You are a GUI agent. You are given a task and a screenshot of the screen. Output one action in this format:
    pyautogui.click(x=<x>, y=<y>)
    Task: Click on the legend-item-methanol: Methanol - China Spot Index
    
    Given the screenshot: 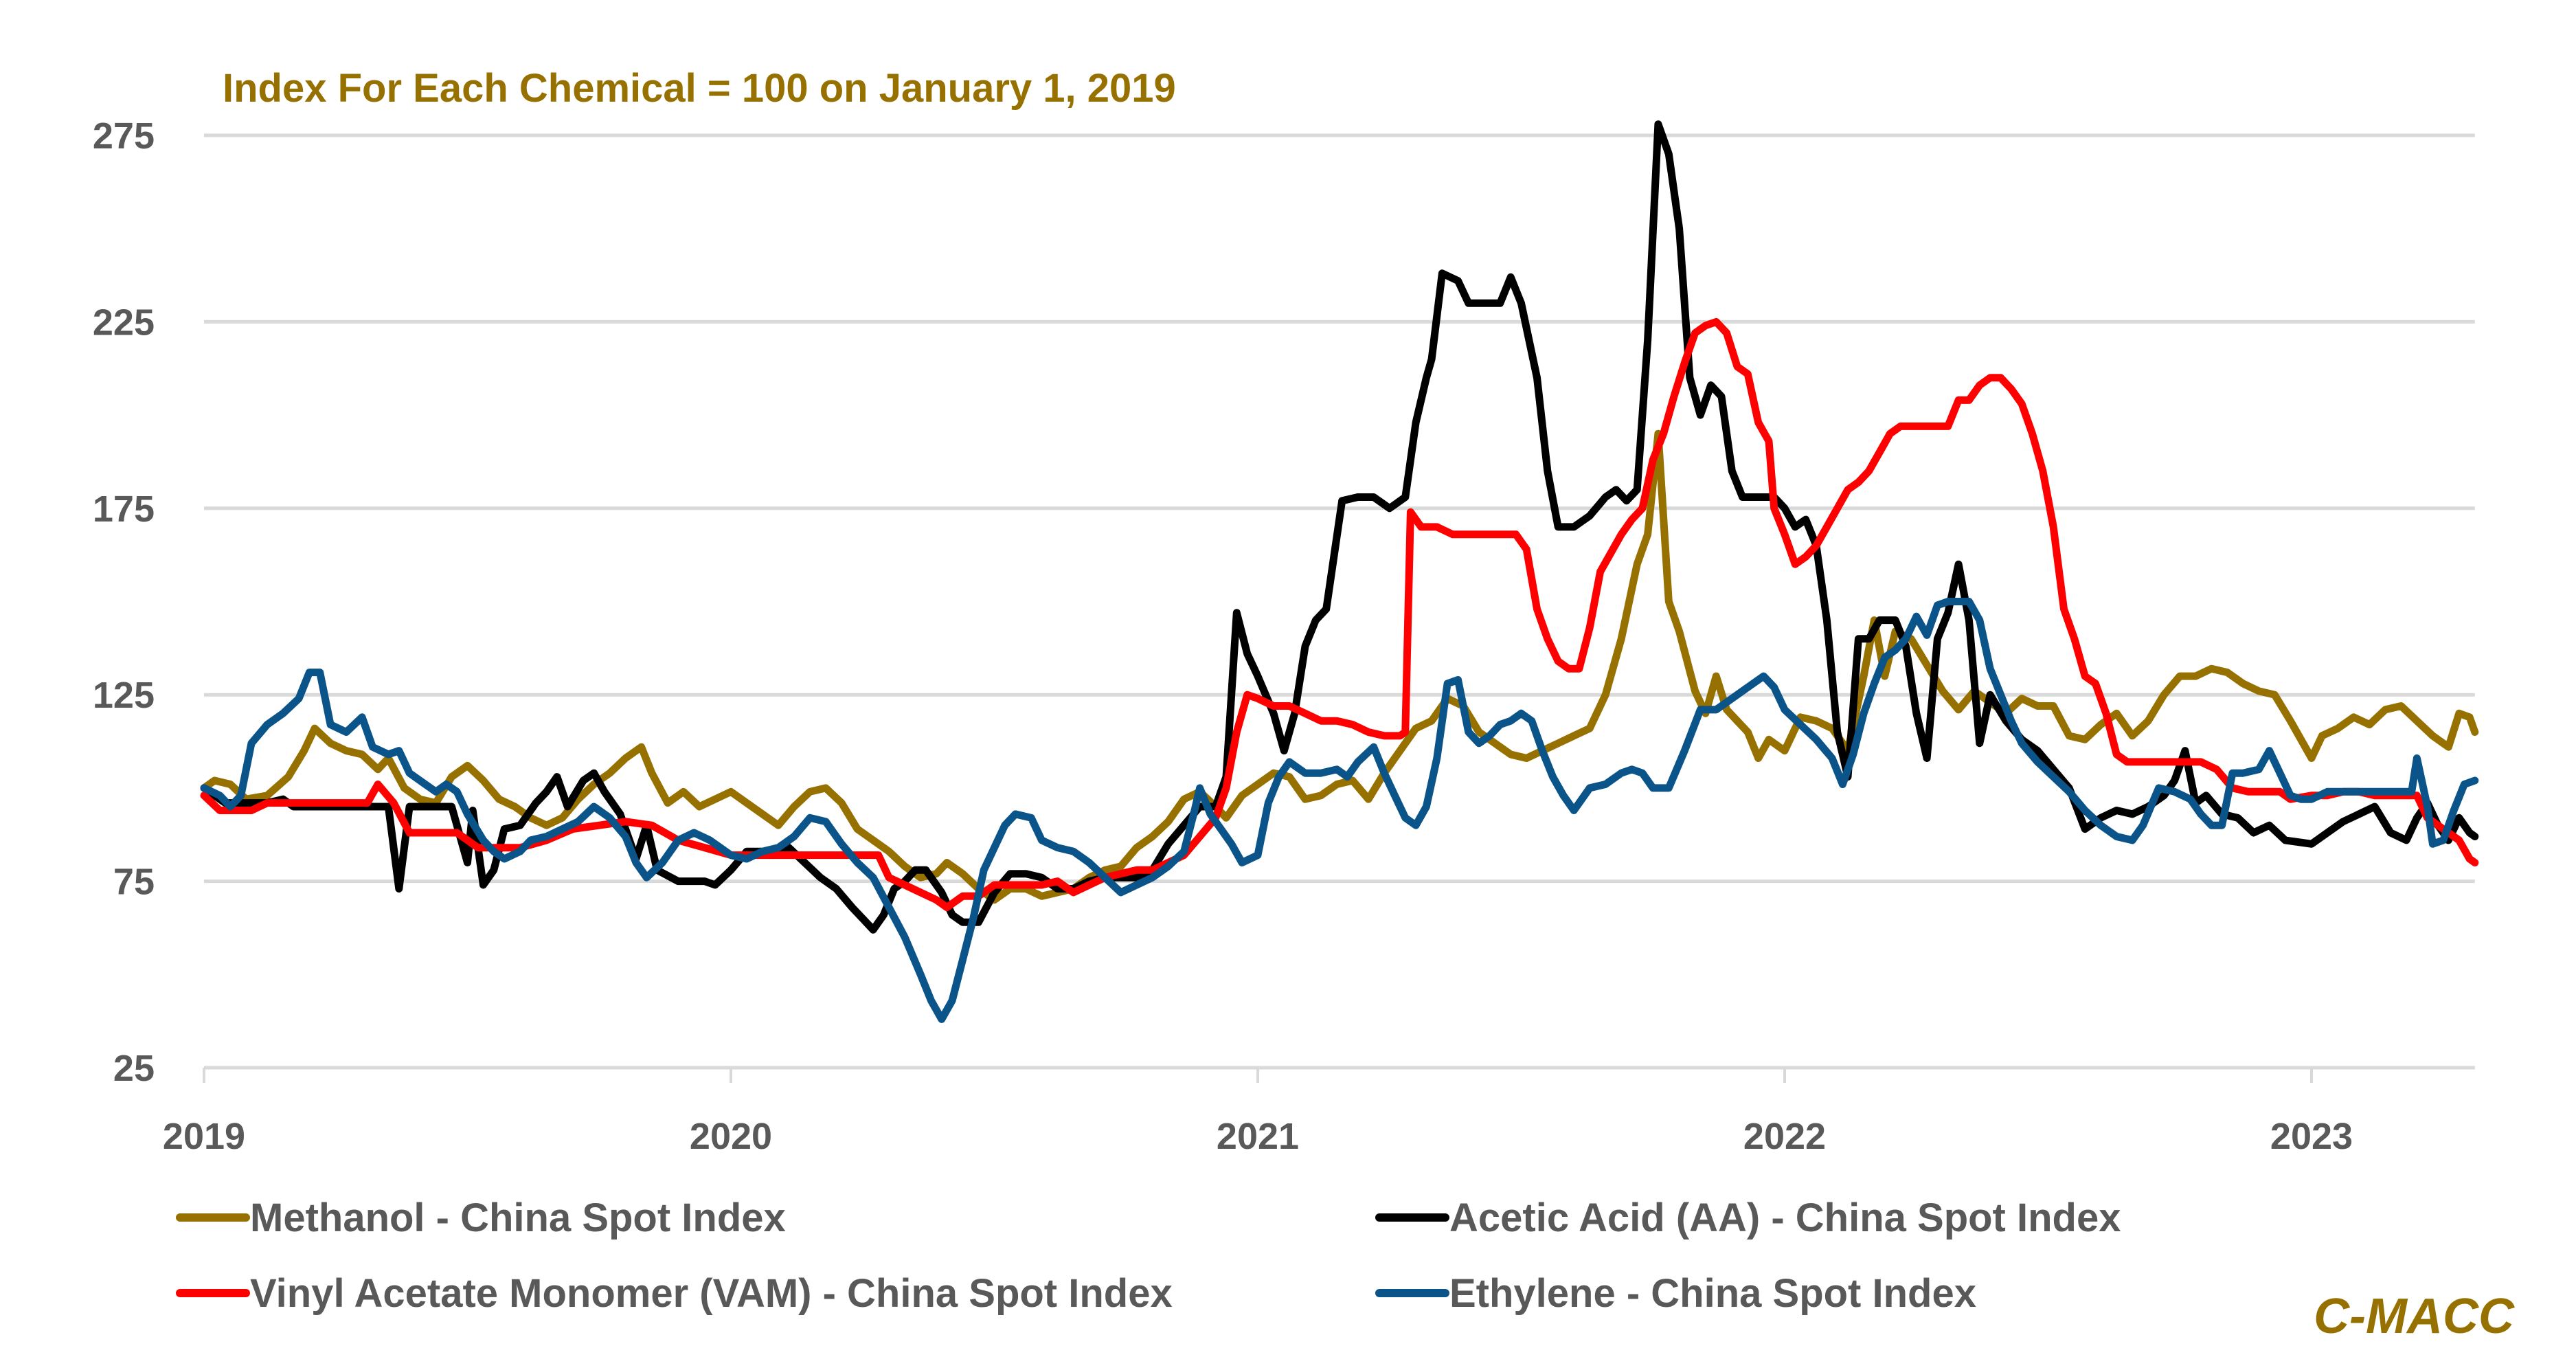 What is the action you would take?
    pyautogui.click(x=481, y=1218)
    